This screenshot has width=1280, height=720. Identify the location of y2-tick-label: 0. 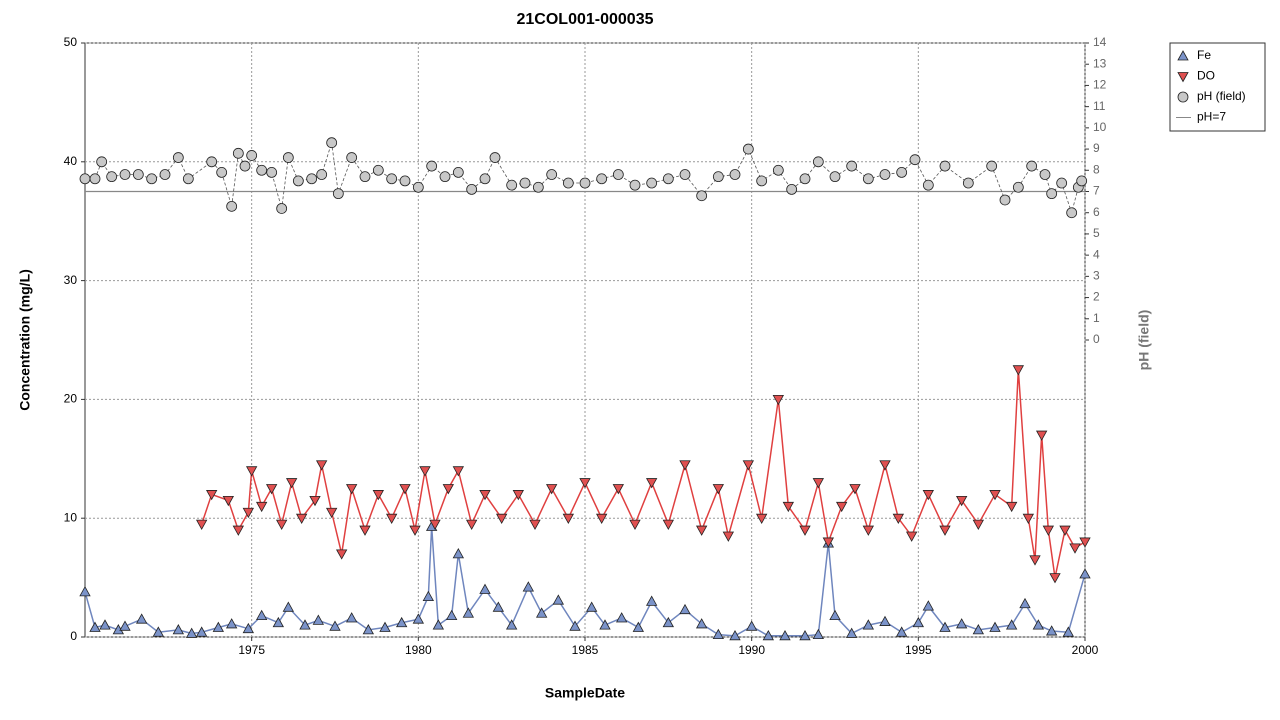
(1096, 339).